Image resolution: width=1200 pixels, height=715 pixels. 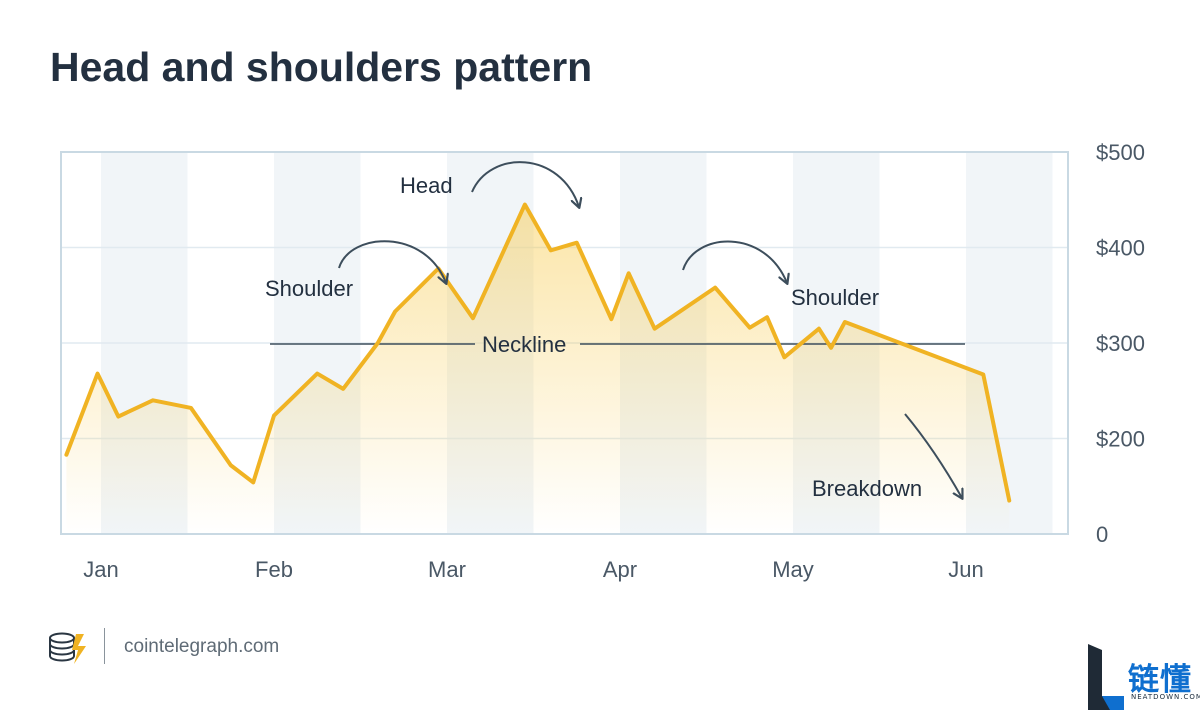 I want to click on y-tick-label: $400, so click(x=1120, y=248).